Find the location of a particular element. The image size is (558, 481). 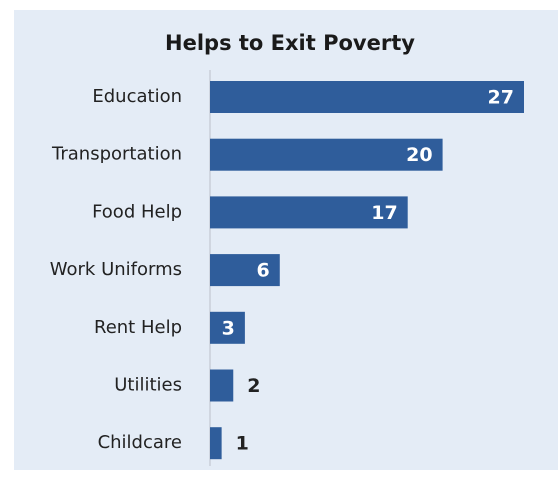

category-label: Transportation is located at coordinates (116, 154).